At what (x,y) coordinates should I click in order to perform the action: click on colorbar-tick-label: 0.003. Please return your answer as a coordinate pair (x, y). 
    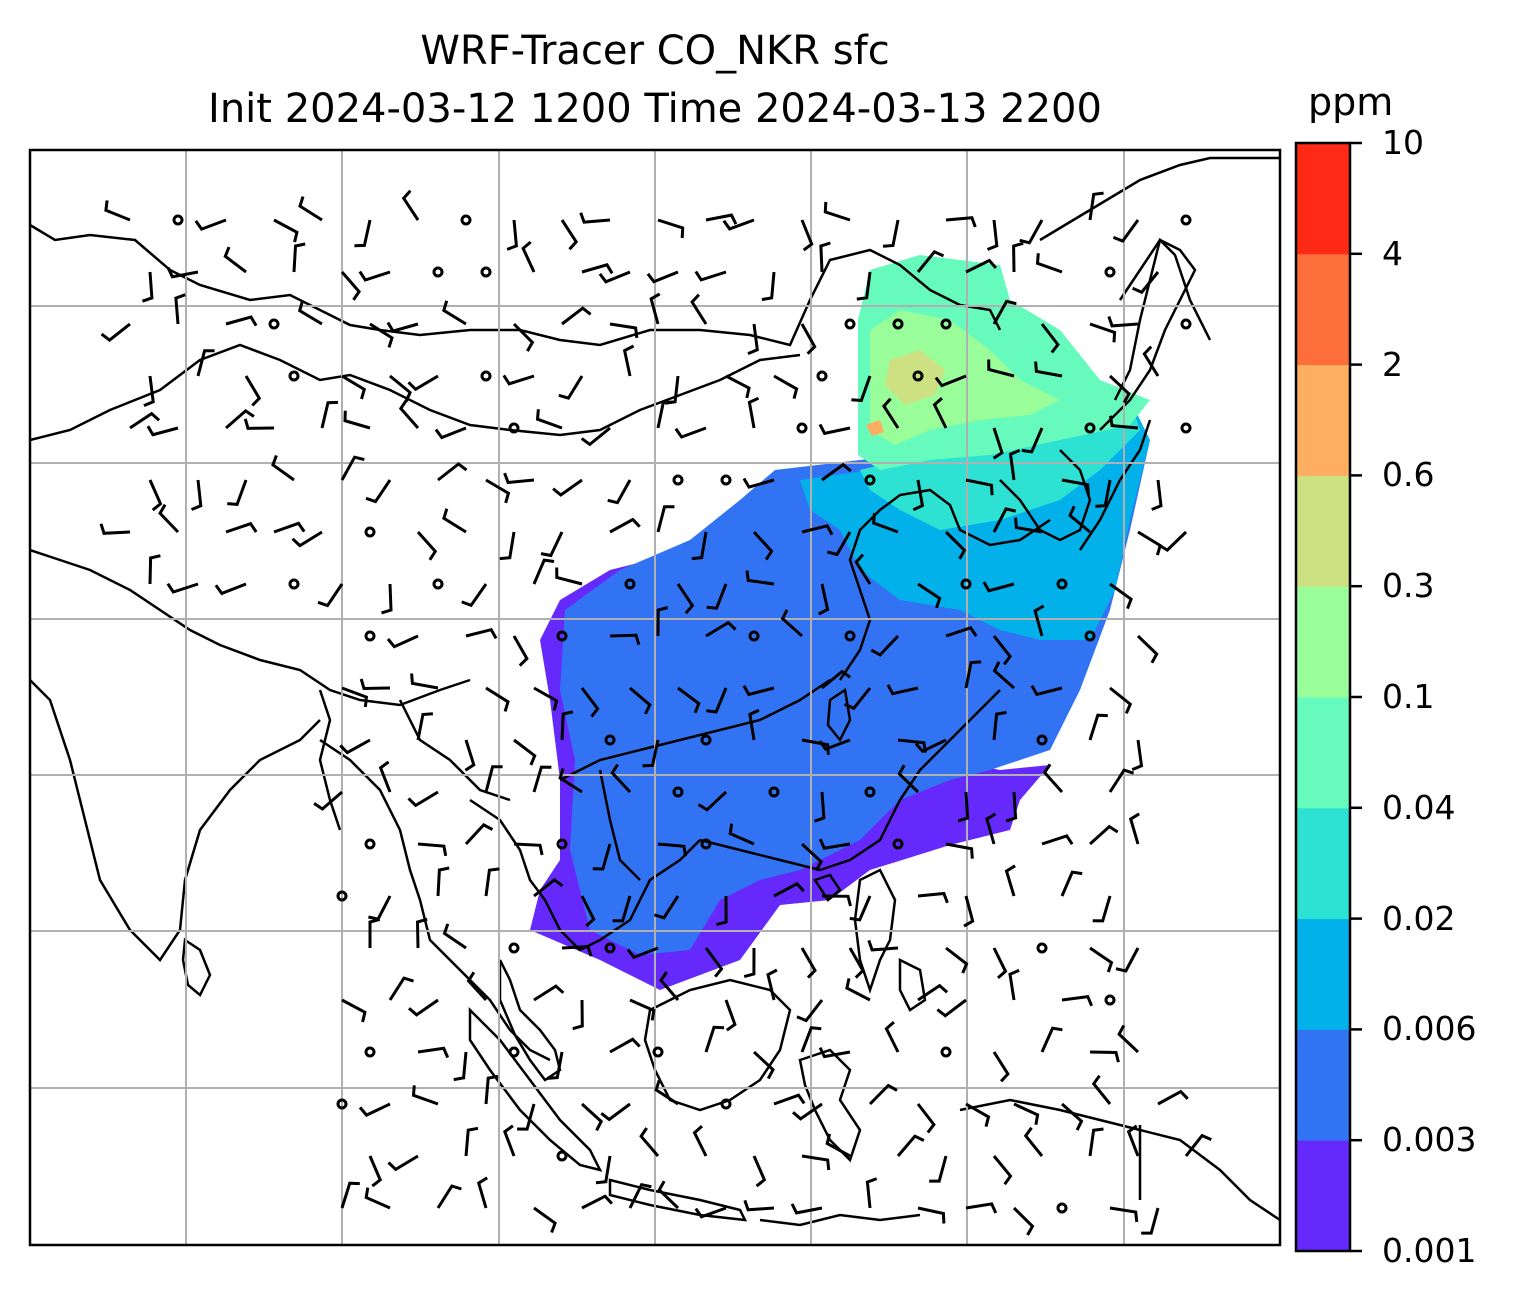
    Looking at the image, I should click on (1429, 1140).